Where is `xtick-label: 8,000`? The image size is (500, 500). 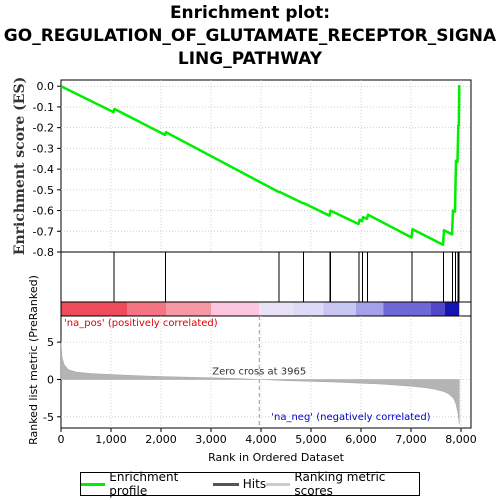 xtick-label: 8,000 is located at coordinates (461, 439).